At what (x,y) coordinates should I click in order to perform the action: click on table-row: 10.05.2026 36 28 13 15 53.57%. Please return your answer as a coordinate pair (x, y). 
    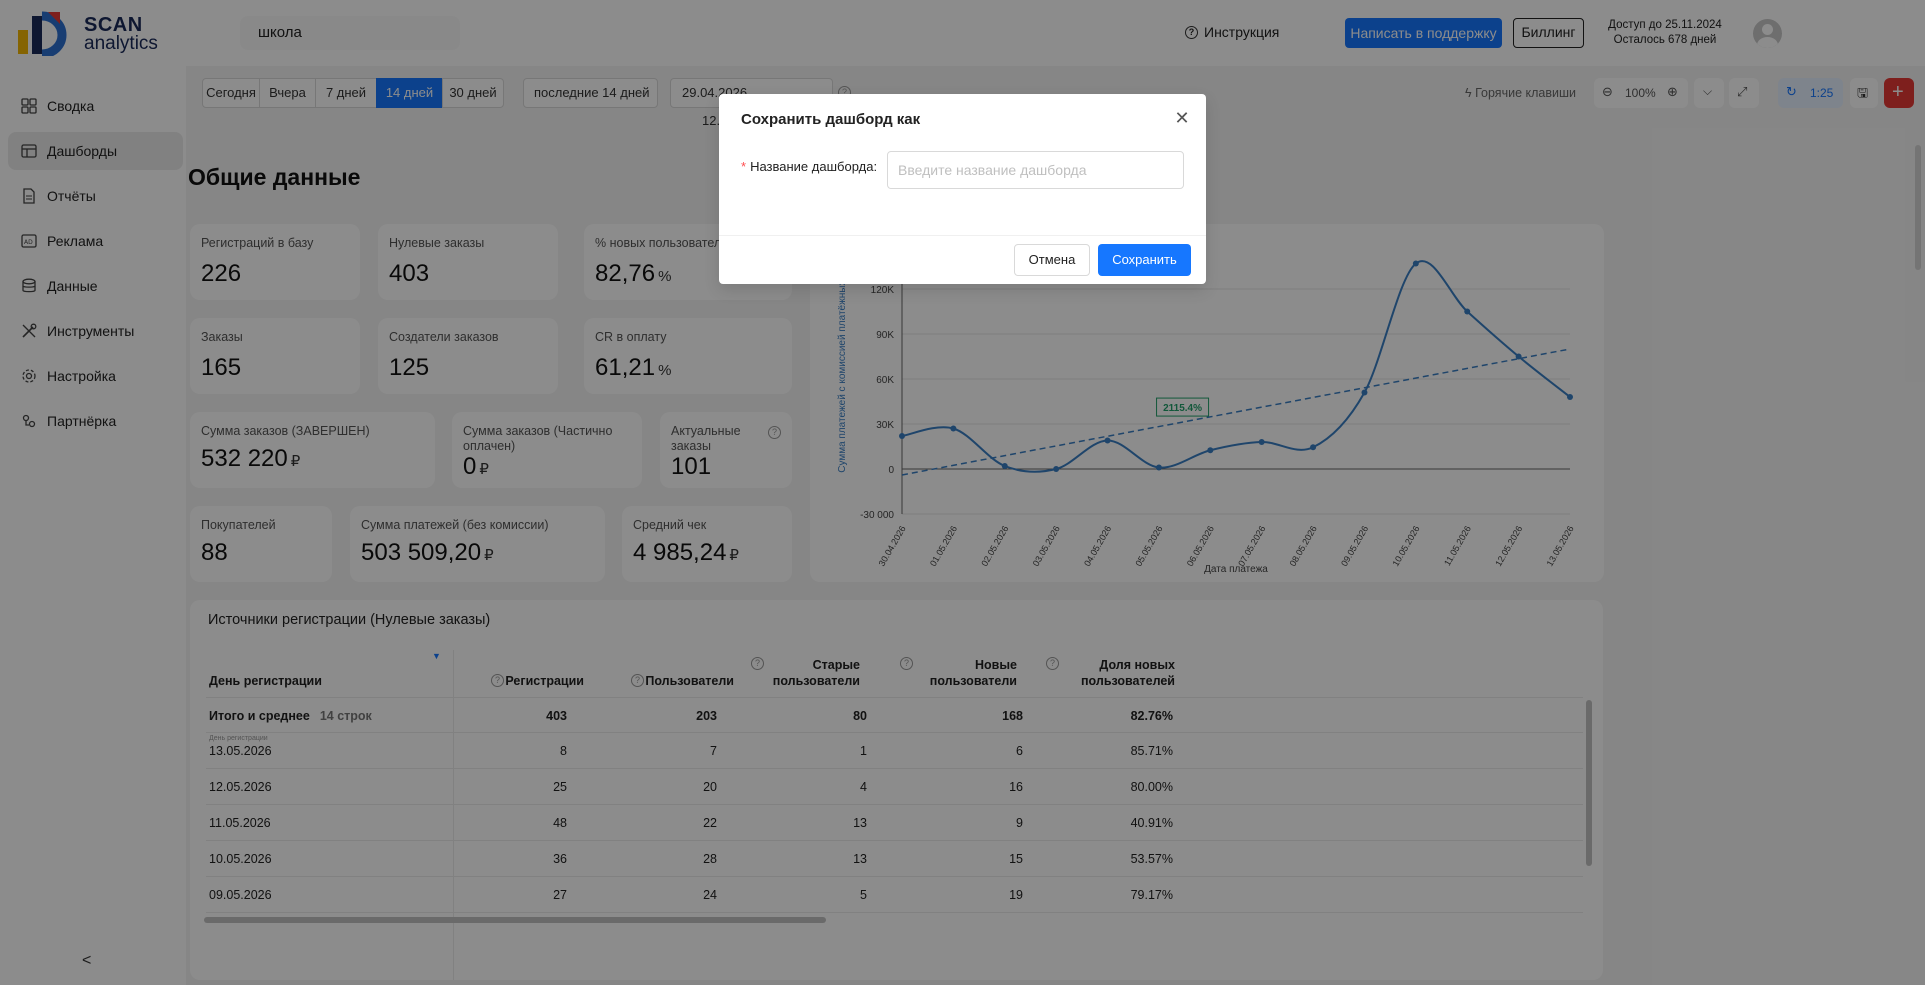
    Looking at the image, I should click on (894, 859).